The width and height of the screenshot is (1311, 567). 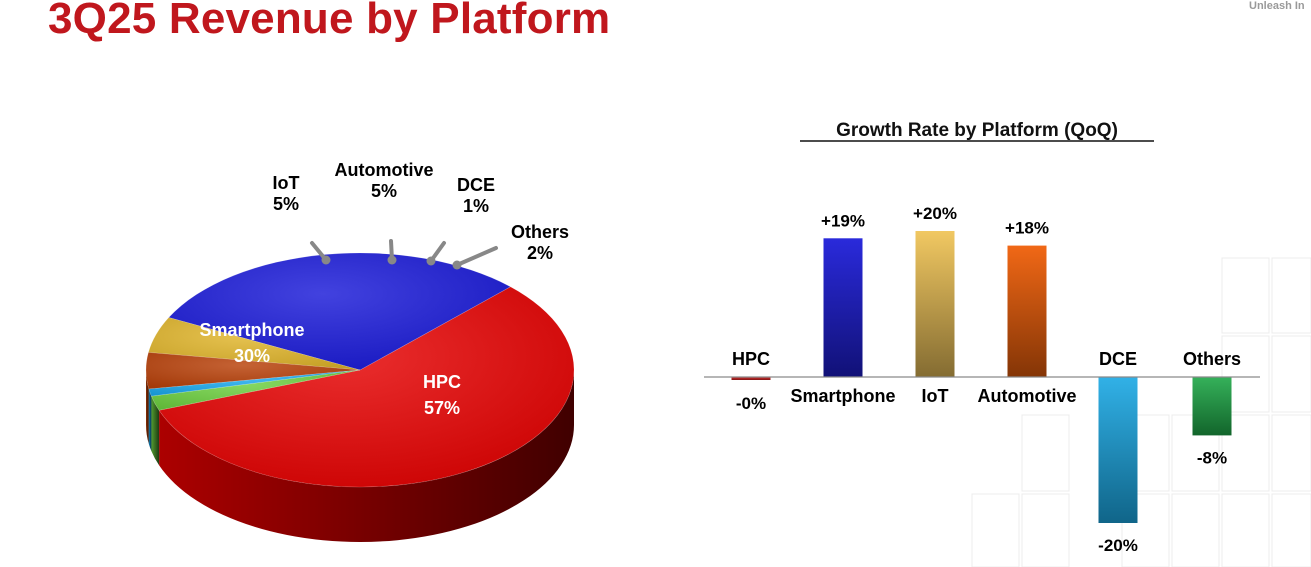 I want to click on bar-smartphone, so click(x=843, y=307).